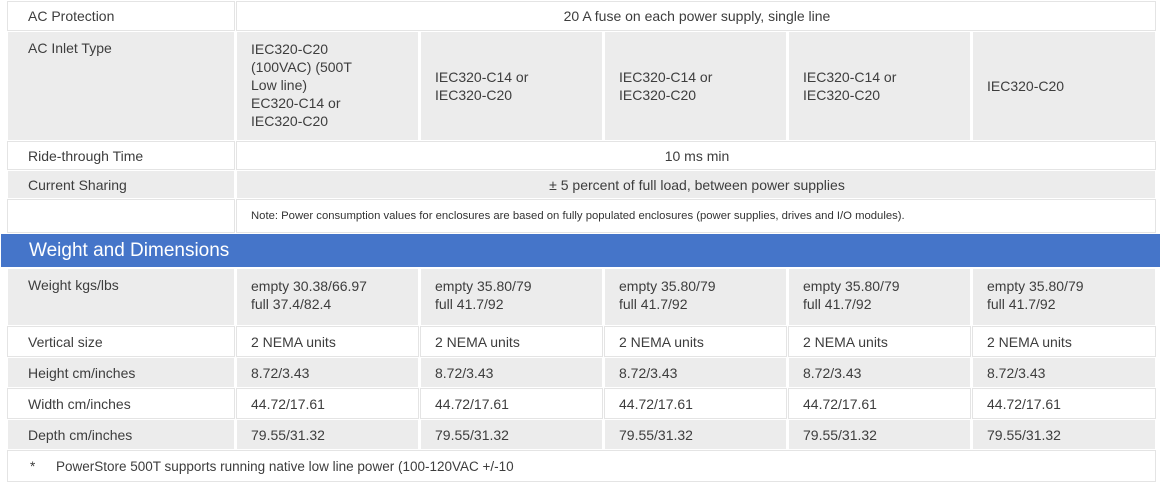  Describe the element at coordinates (1064, 372) in the screenshot. I see `height-col-5: 8.72/3.43` at that location.